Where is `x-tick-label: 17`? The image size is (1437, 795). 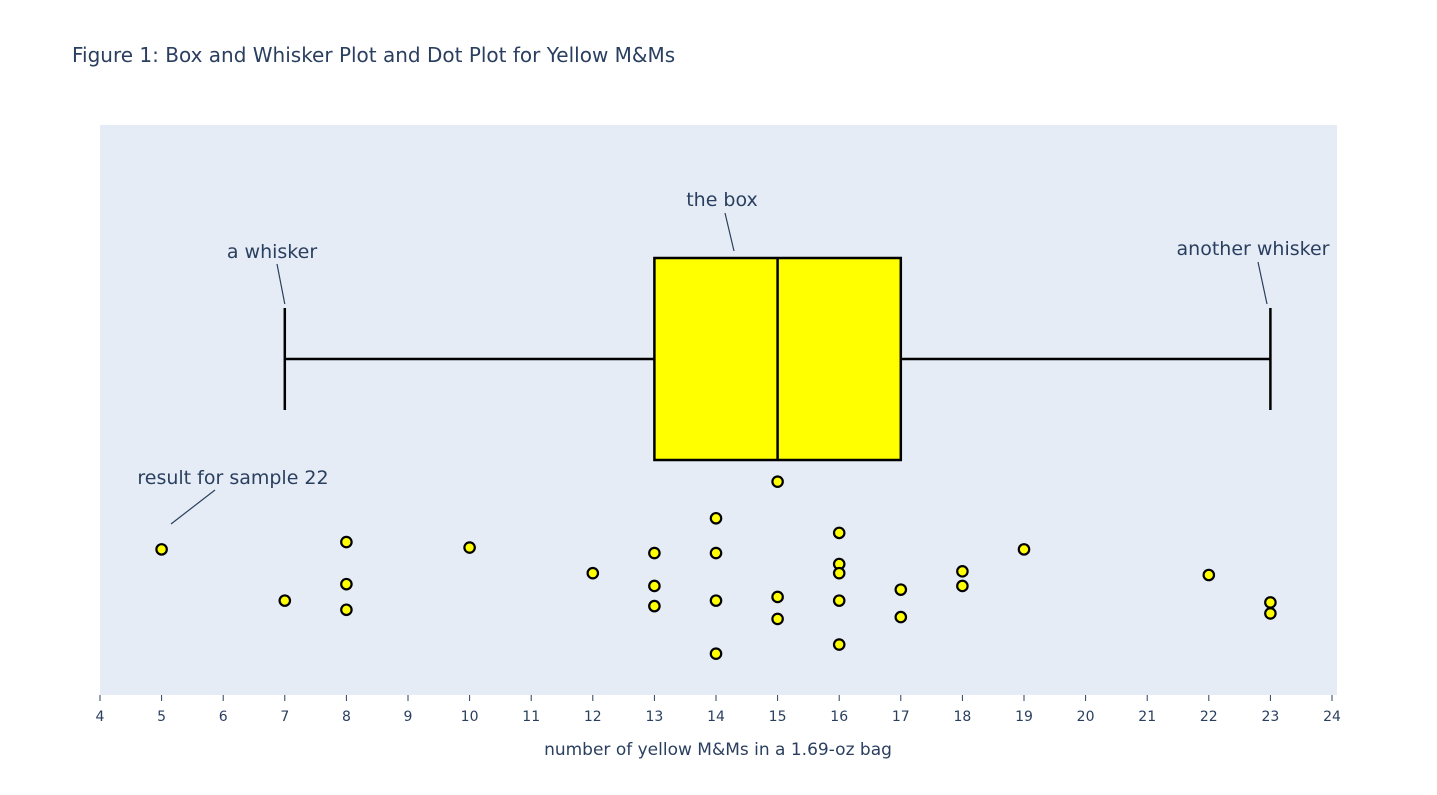 x-tick-label: 17 is located at coordinates (901, 717).